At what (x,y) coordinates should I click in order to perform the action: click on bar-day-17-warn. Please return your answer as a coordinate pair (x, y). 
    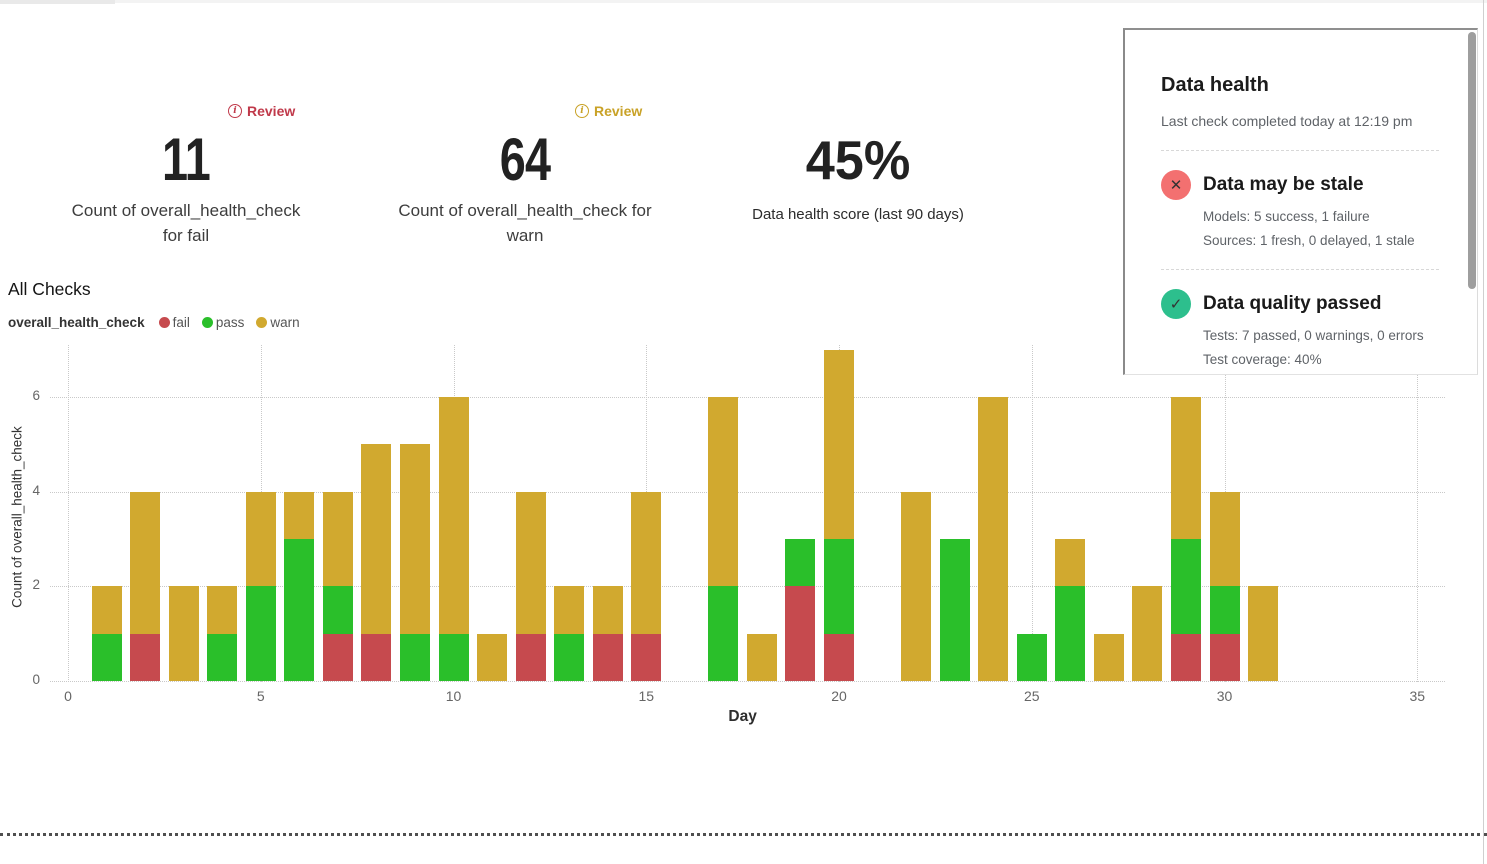
    Looking at the image, I should click on (723, 491).